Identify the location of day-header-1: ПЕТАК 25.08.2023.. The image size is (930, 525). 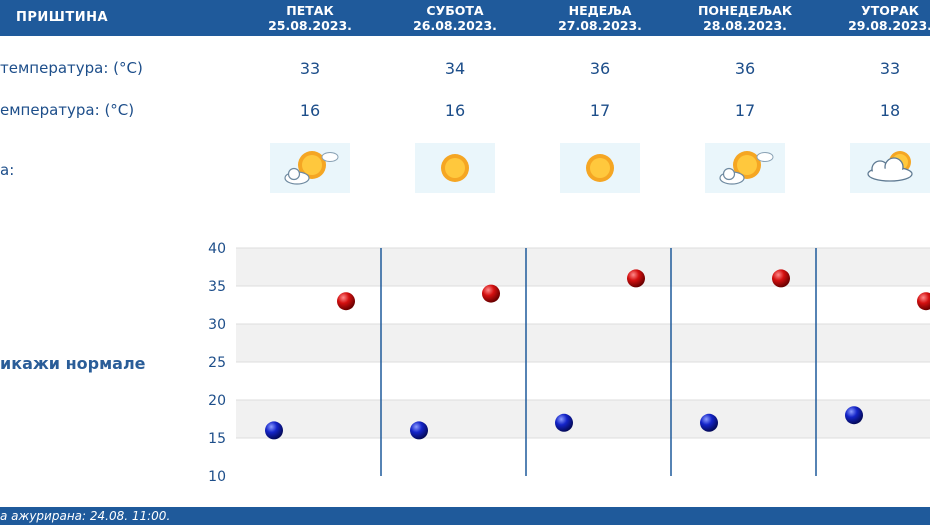
(310, 18).